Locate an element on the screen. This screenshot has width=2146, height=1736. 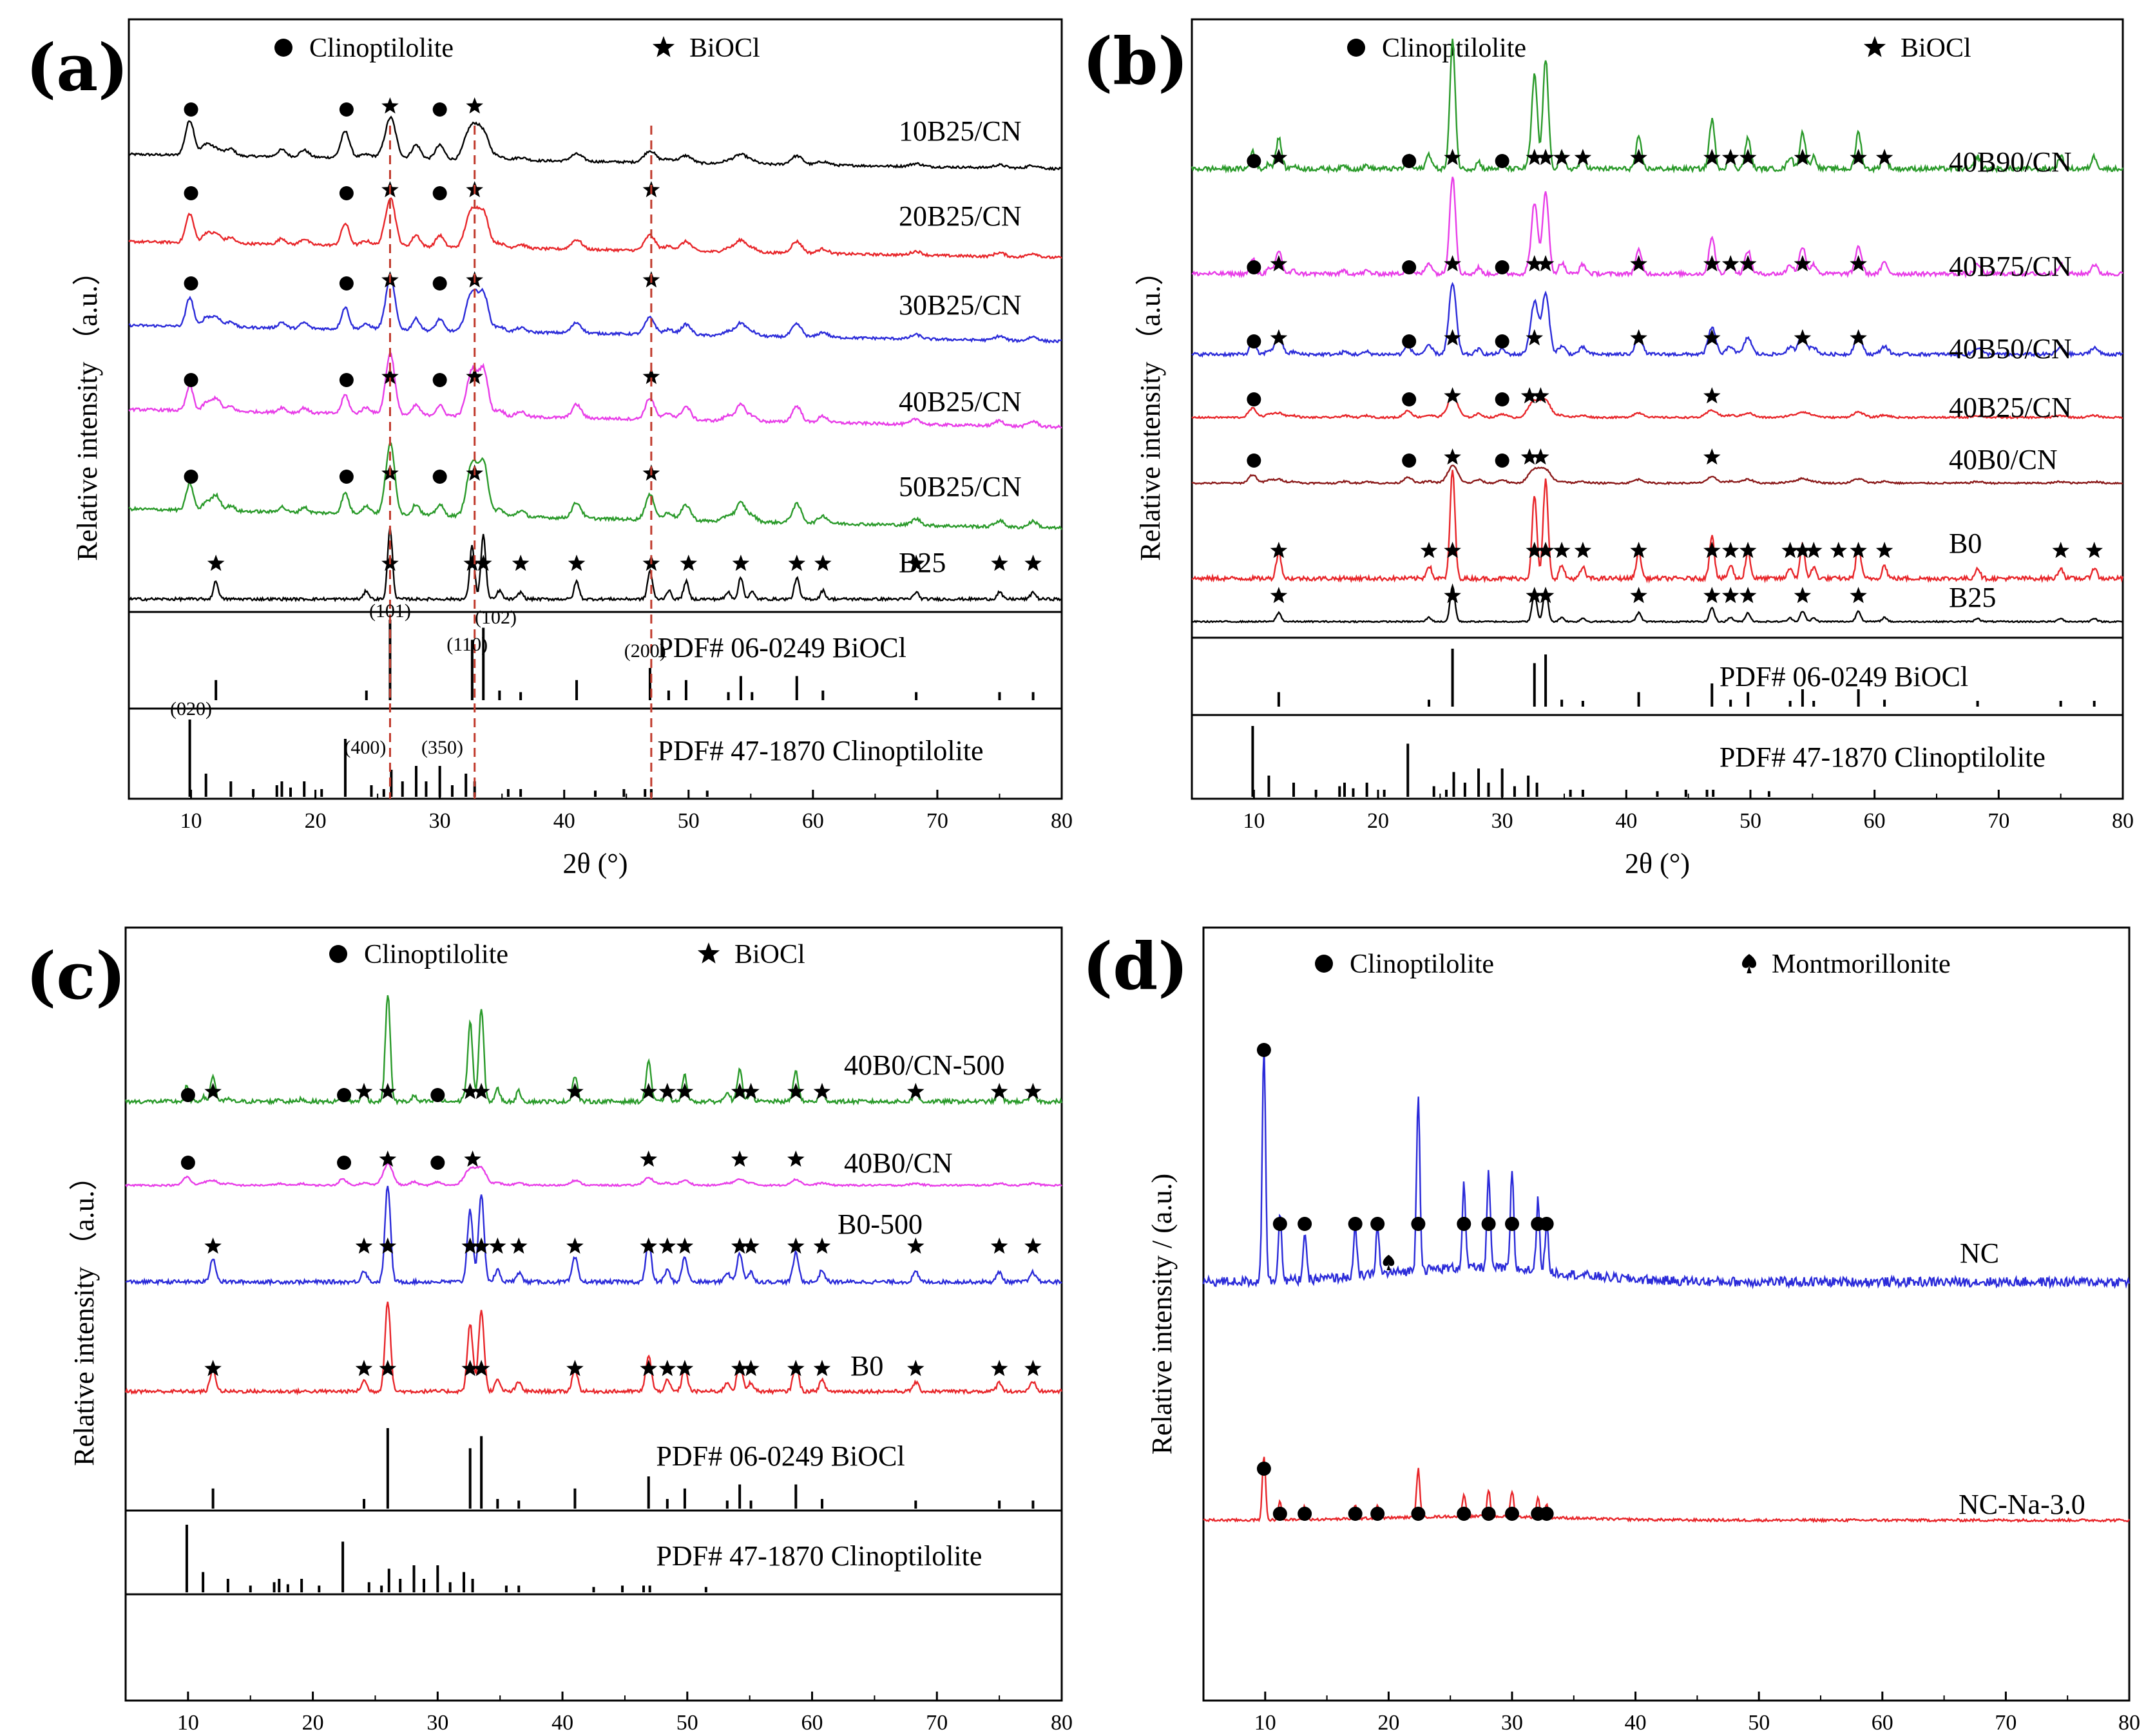
series-label: 40B0/CN is located at coordinates (2003, 459).